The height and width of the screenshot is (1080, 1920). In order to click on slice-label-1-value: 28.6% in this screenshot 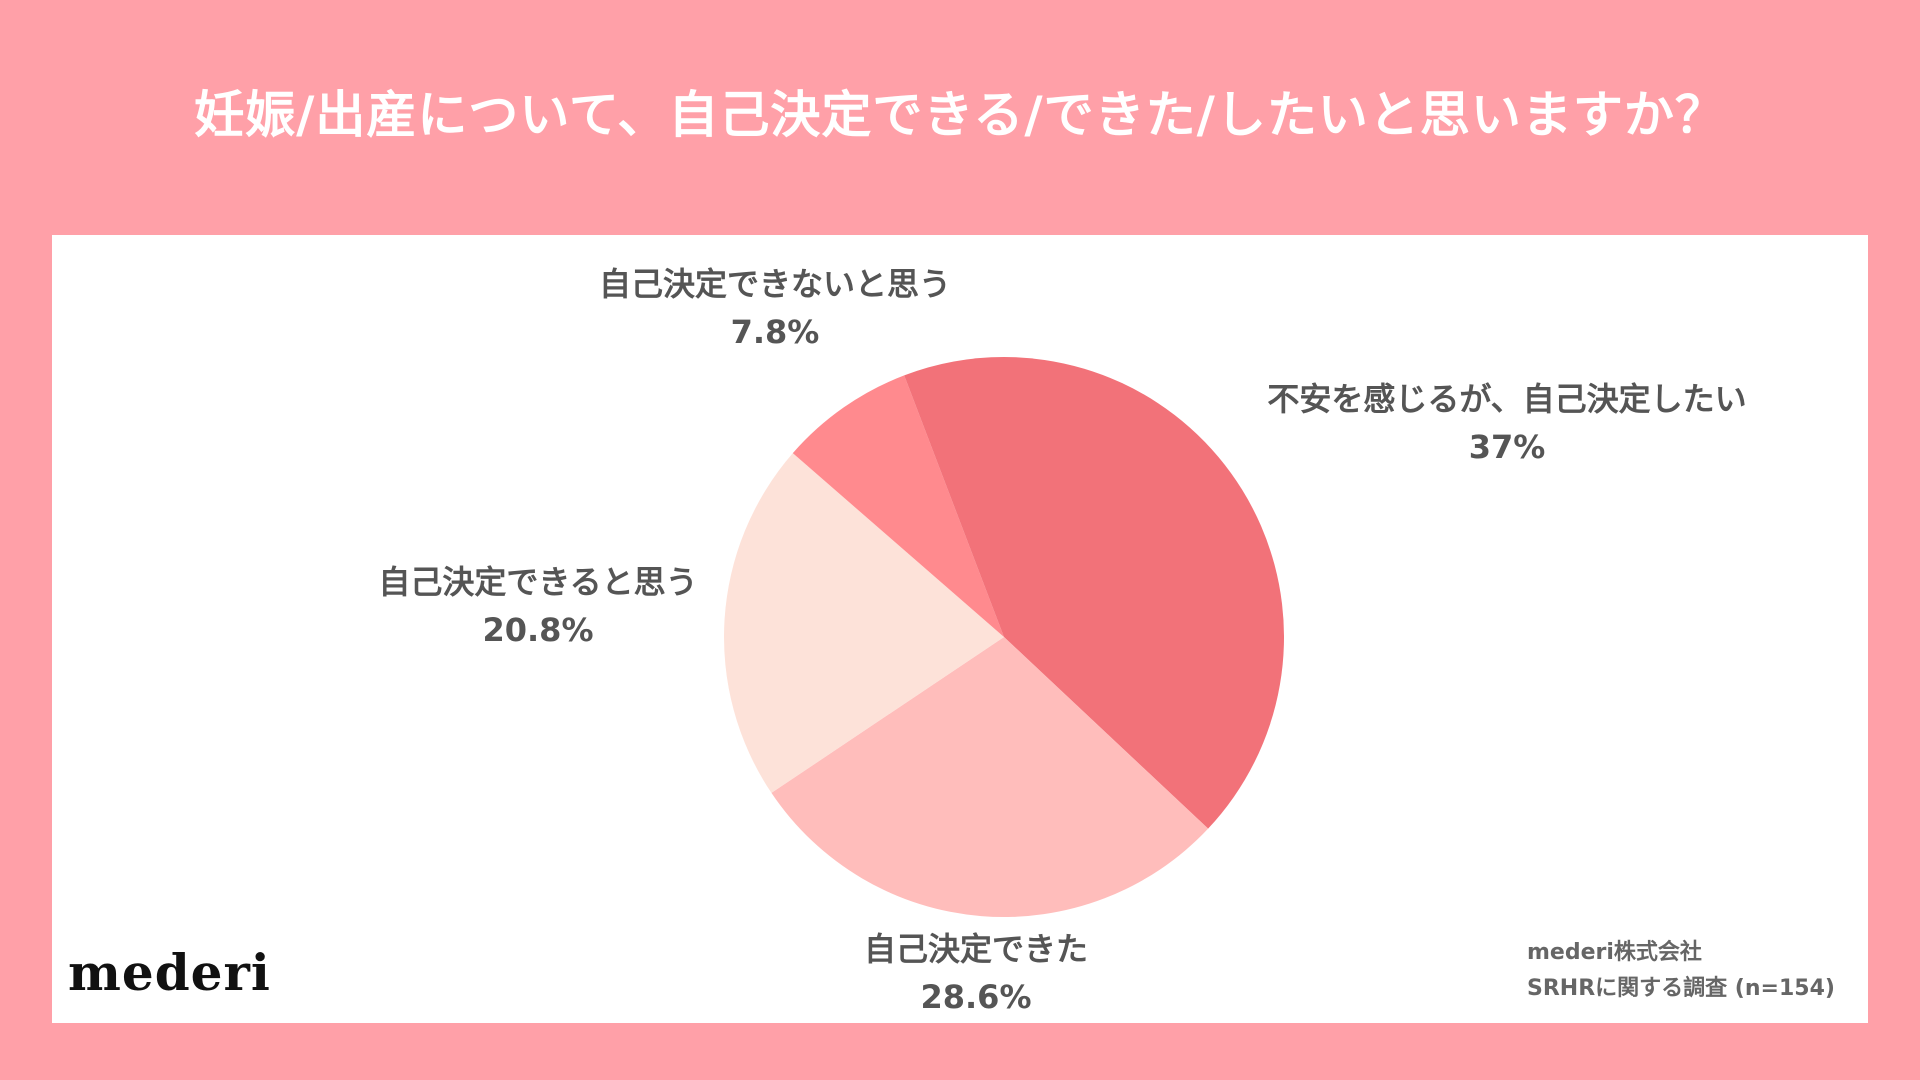, I will do `click(976, 997)`.